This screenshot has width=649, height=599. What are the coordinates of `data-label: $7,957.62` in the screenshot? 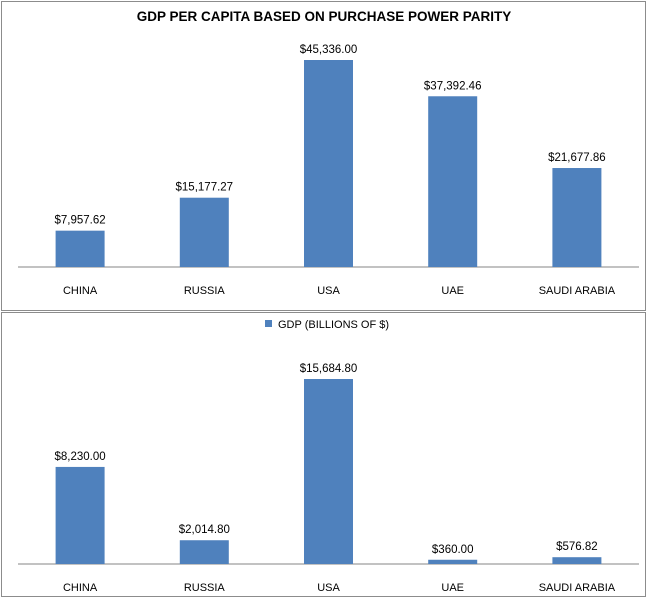 It's located at (80, 221).